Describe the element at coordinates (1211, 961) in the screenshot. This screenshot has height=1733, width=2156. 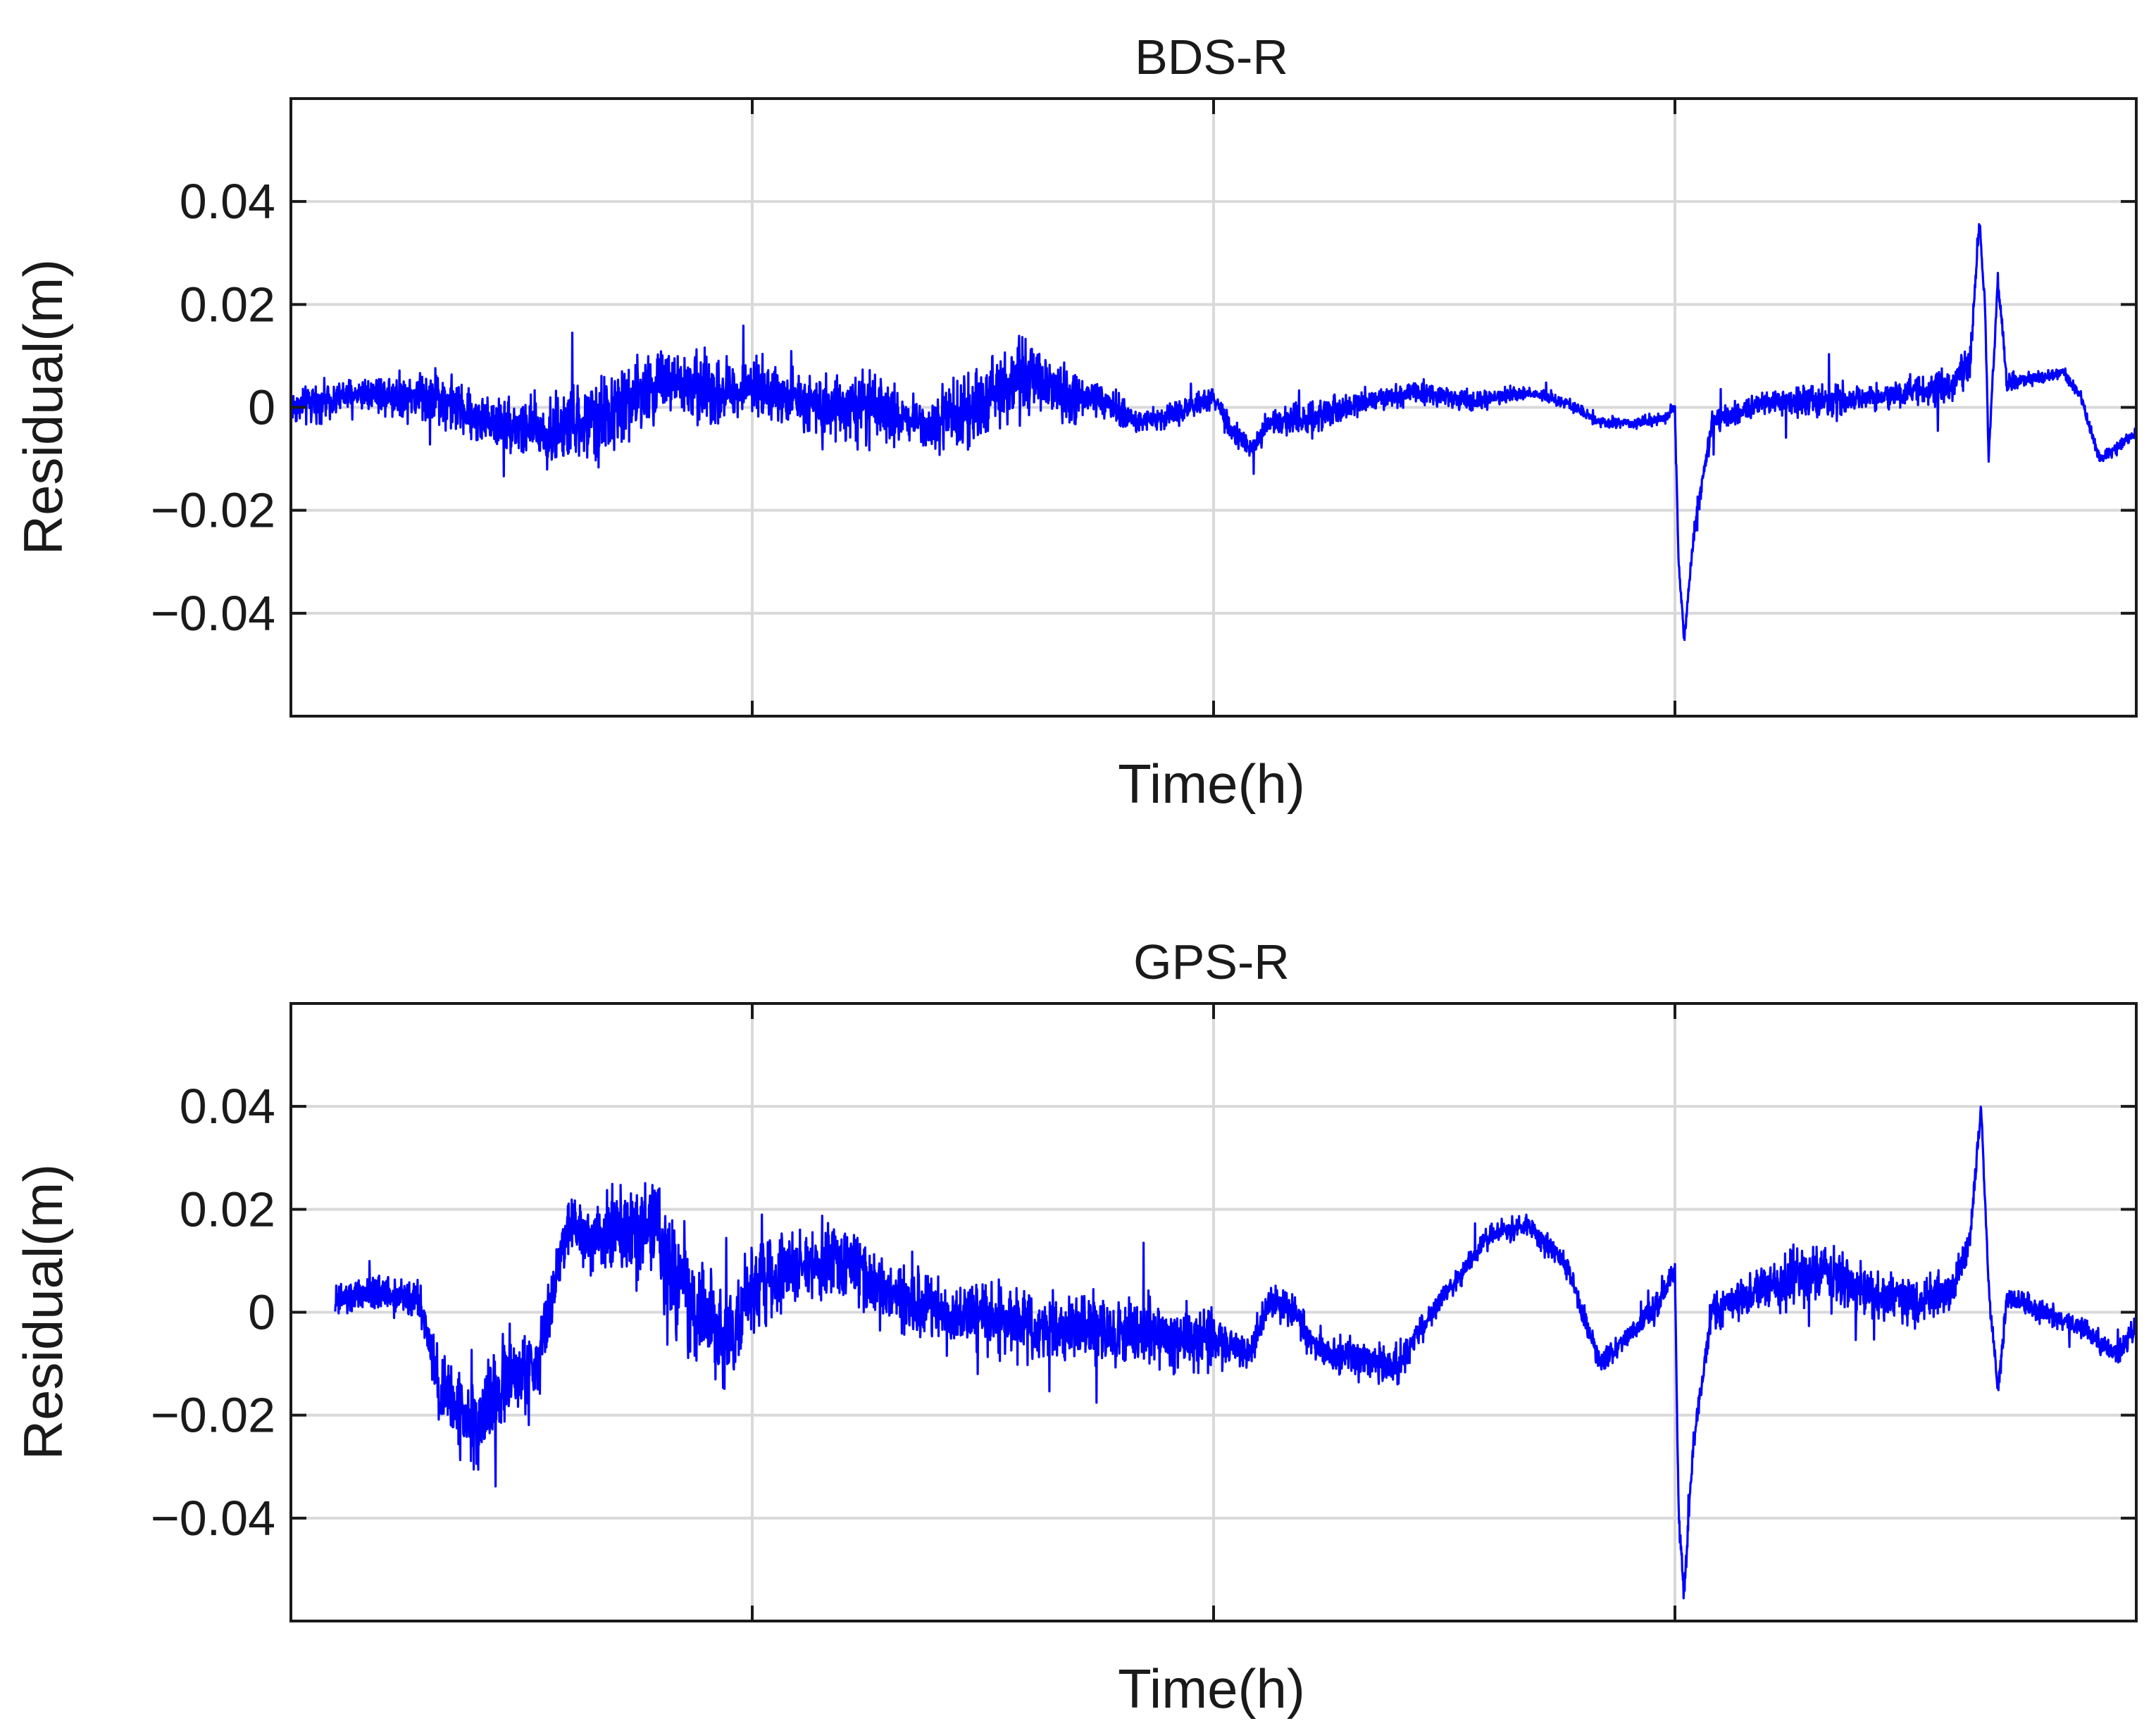
I see `gps-r-title: GPS-R` at that location.